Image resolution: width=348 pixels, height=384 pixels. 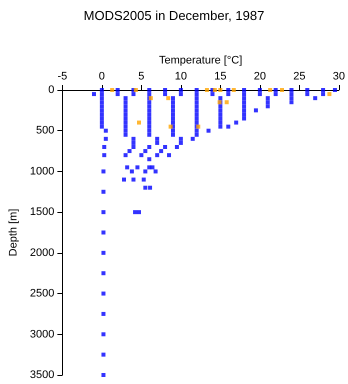 I want to click on x-tick-label: 25, so click(x=299, y=76).